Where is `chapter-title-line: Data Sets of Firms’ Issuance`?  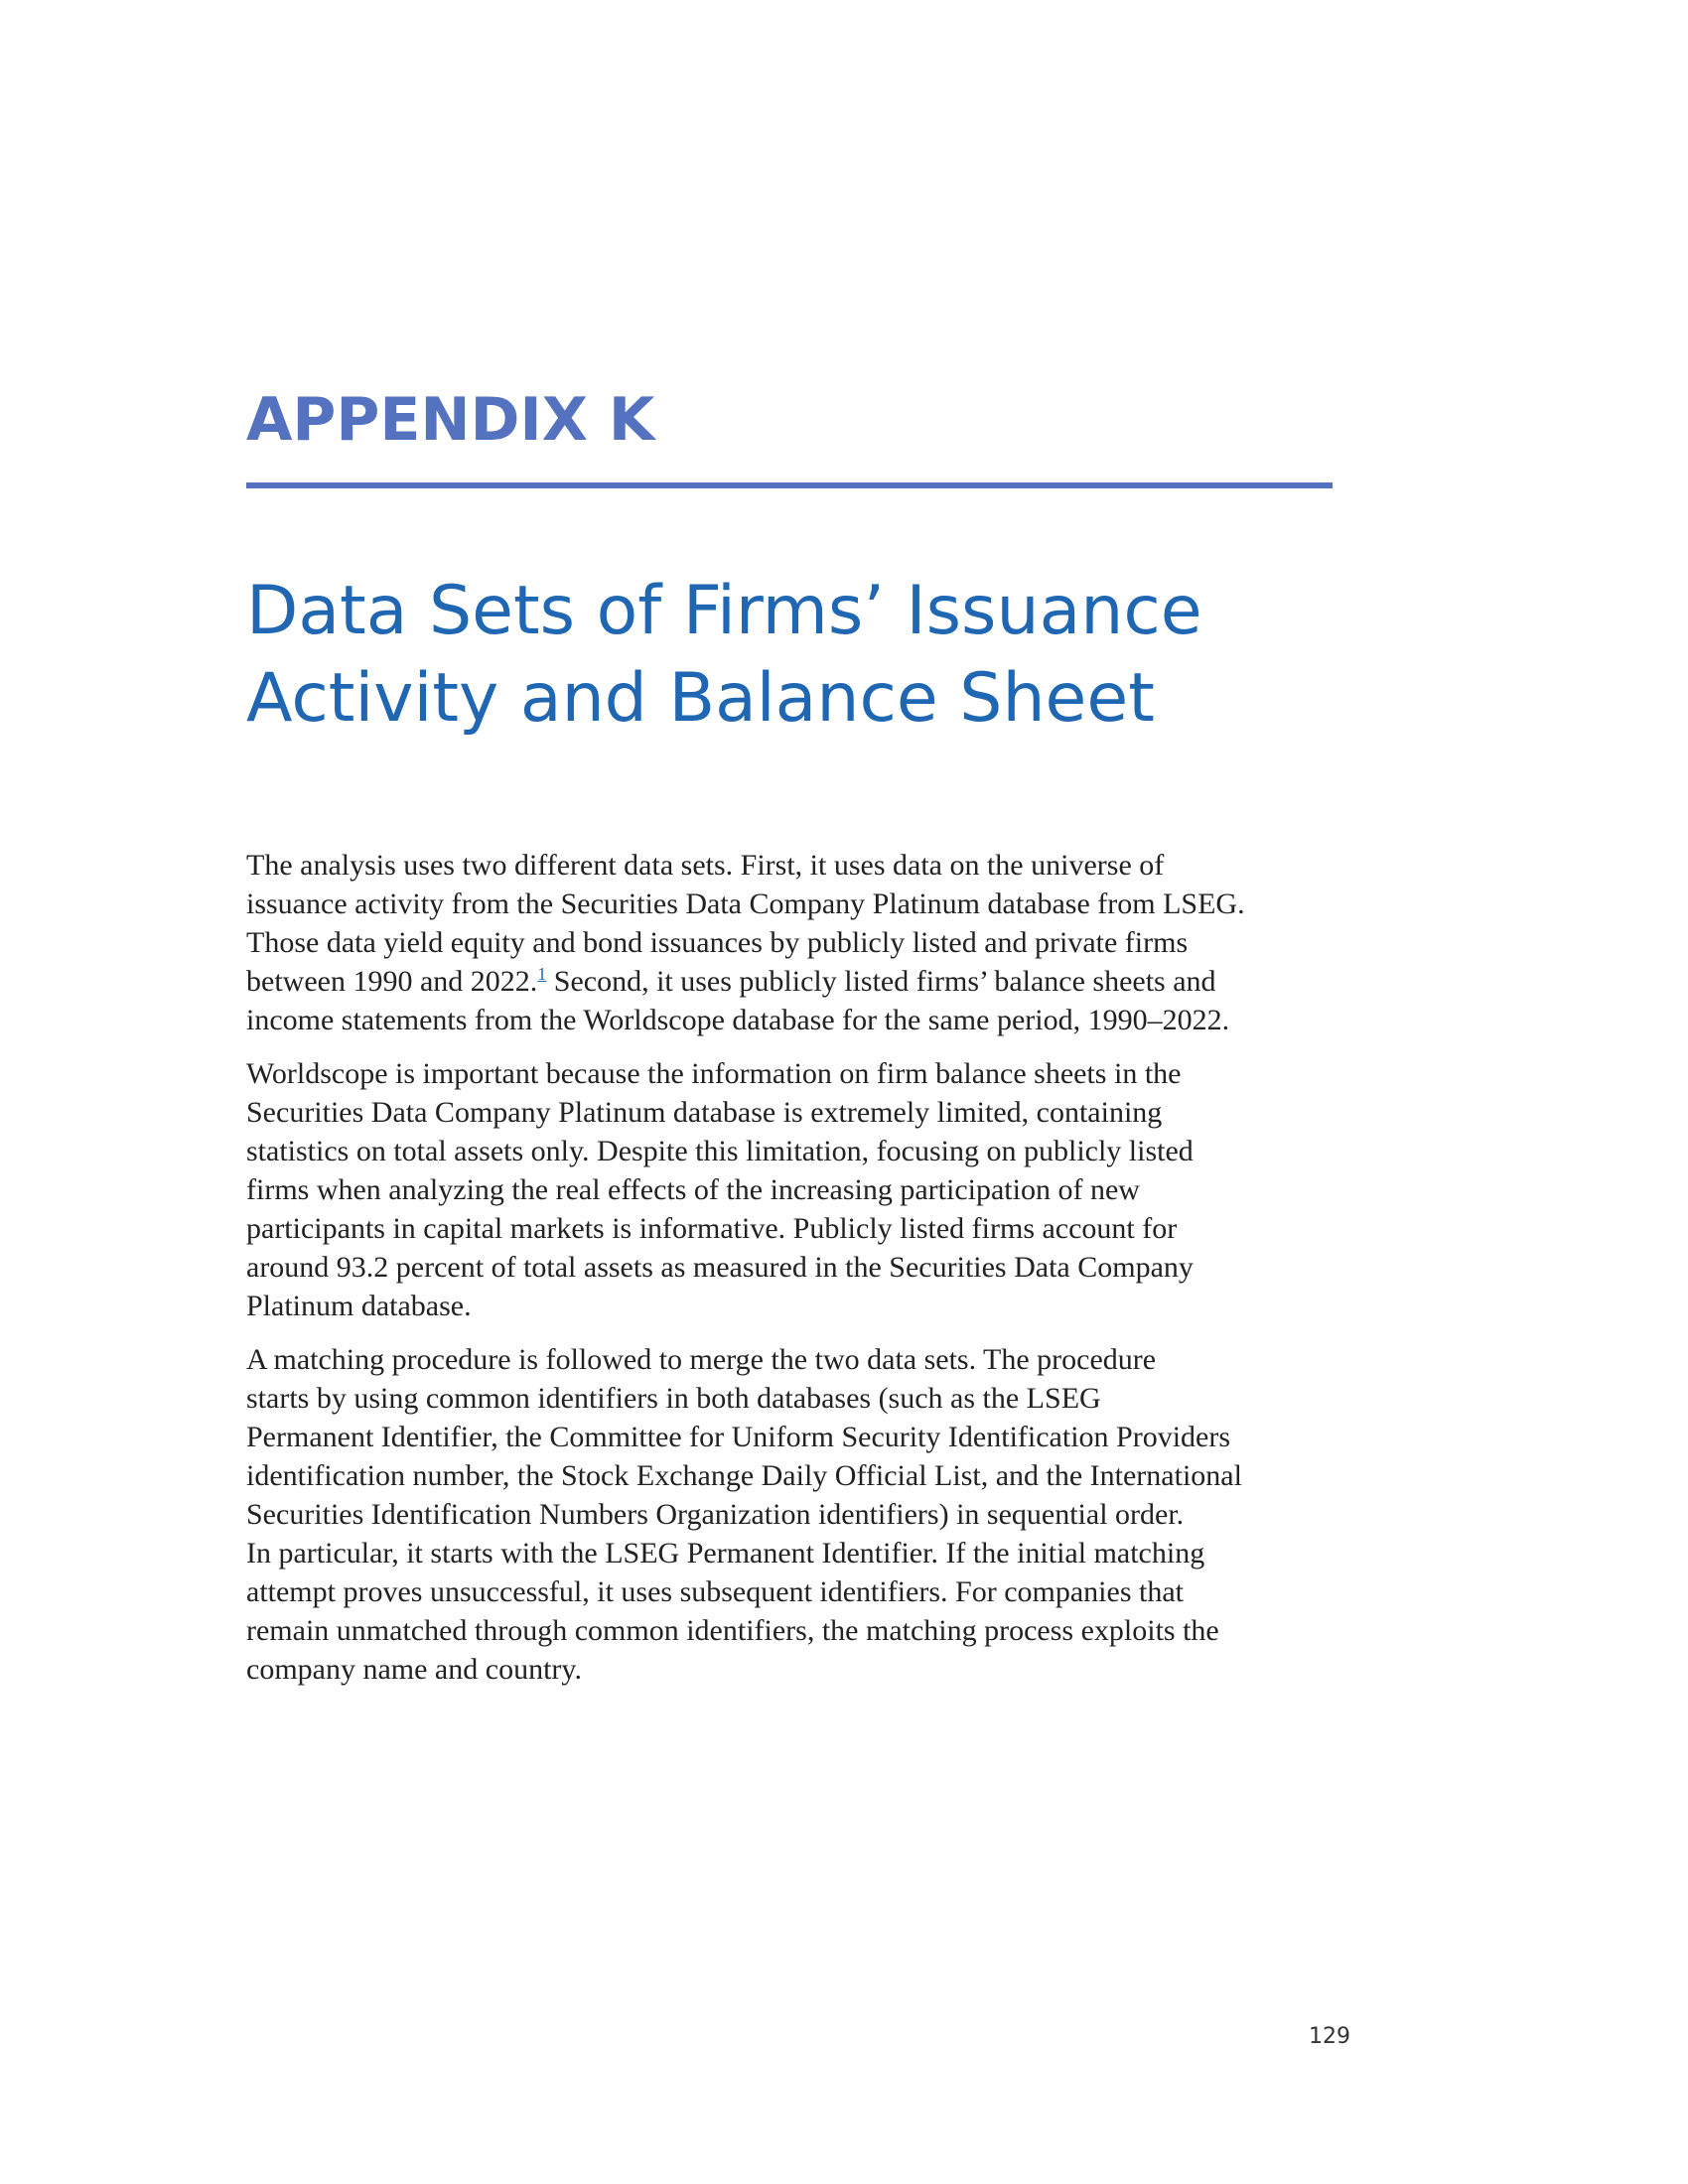
chapter-title-line: Data Sets of Firms’ Issuance is located at coordinates (724, 611).